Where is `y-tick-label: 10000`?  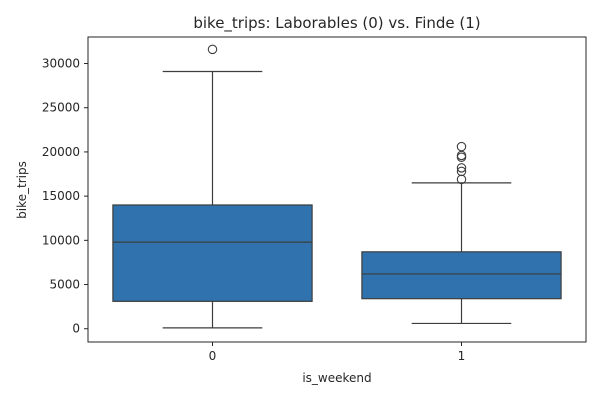
y-tick-label: 10000 is located at coordinates (61, 240).